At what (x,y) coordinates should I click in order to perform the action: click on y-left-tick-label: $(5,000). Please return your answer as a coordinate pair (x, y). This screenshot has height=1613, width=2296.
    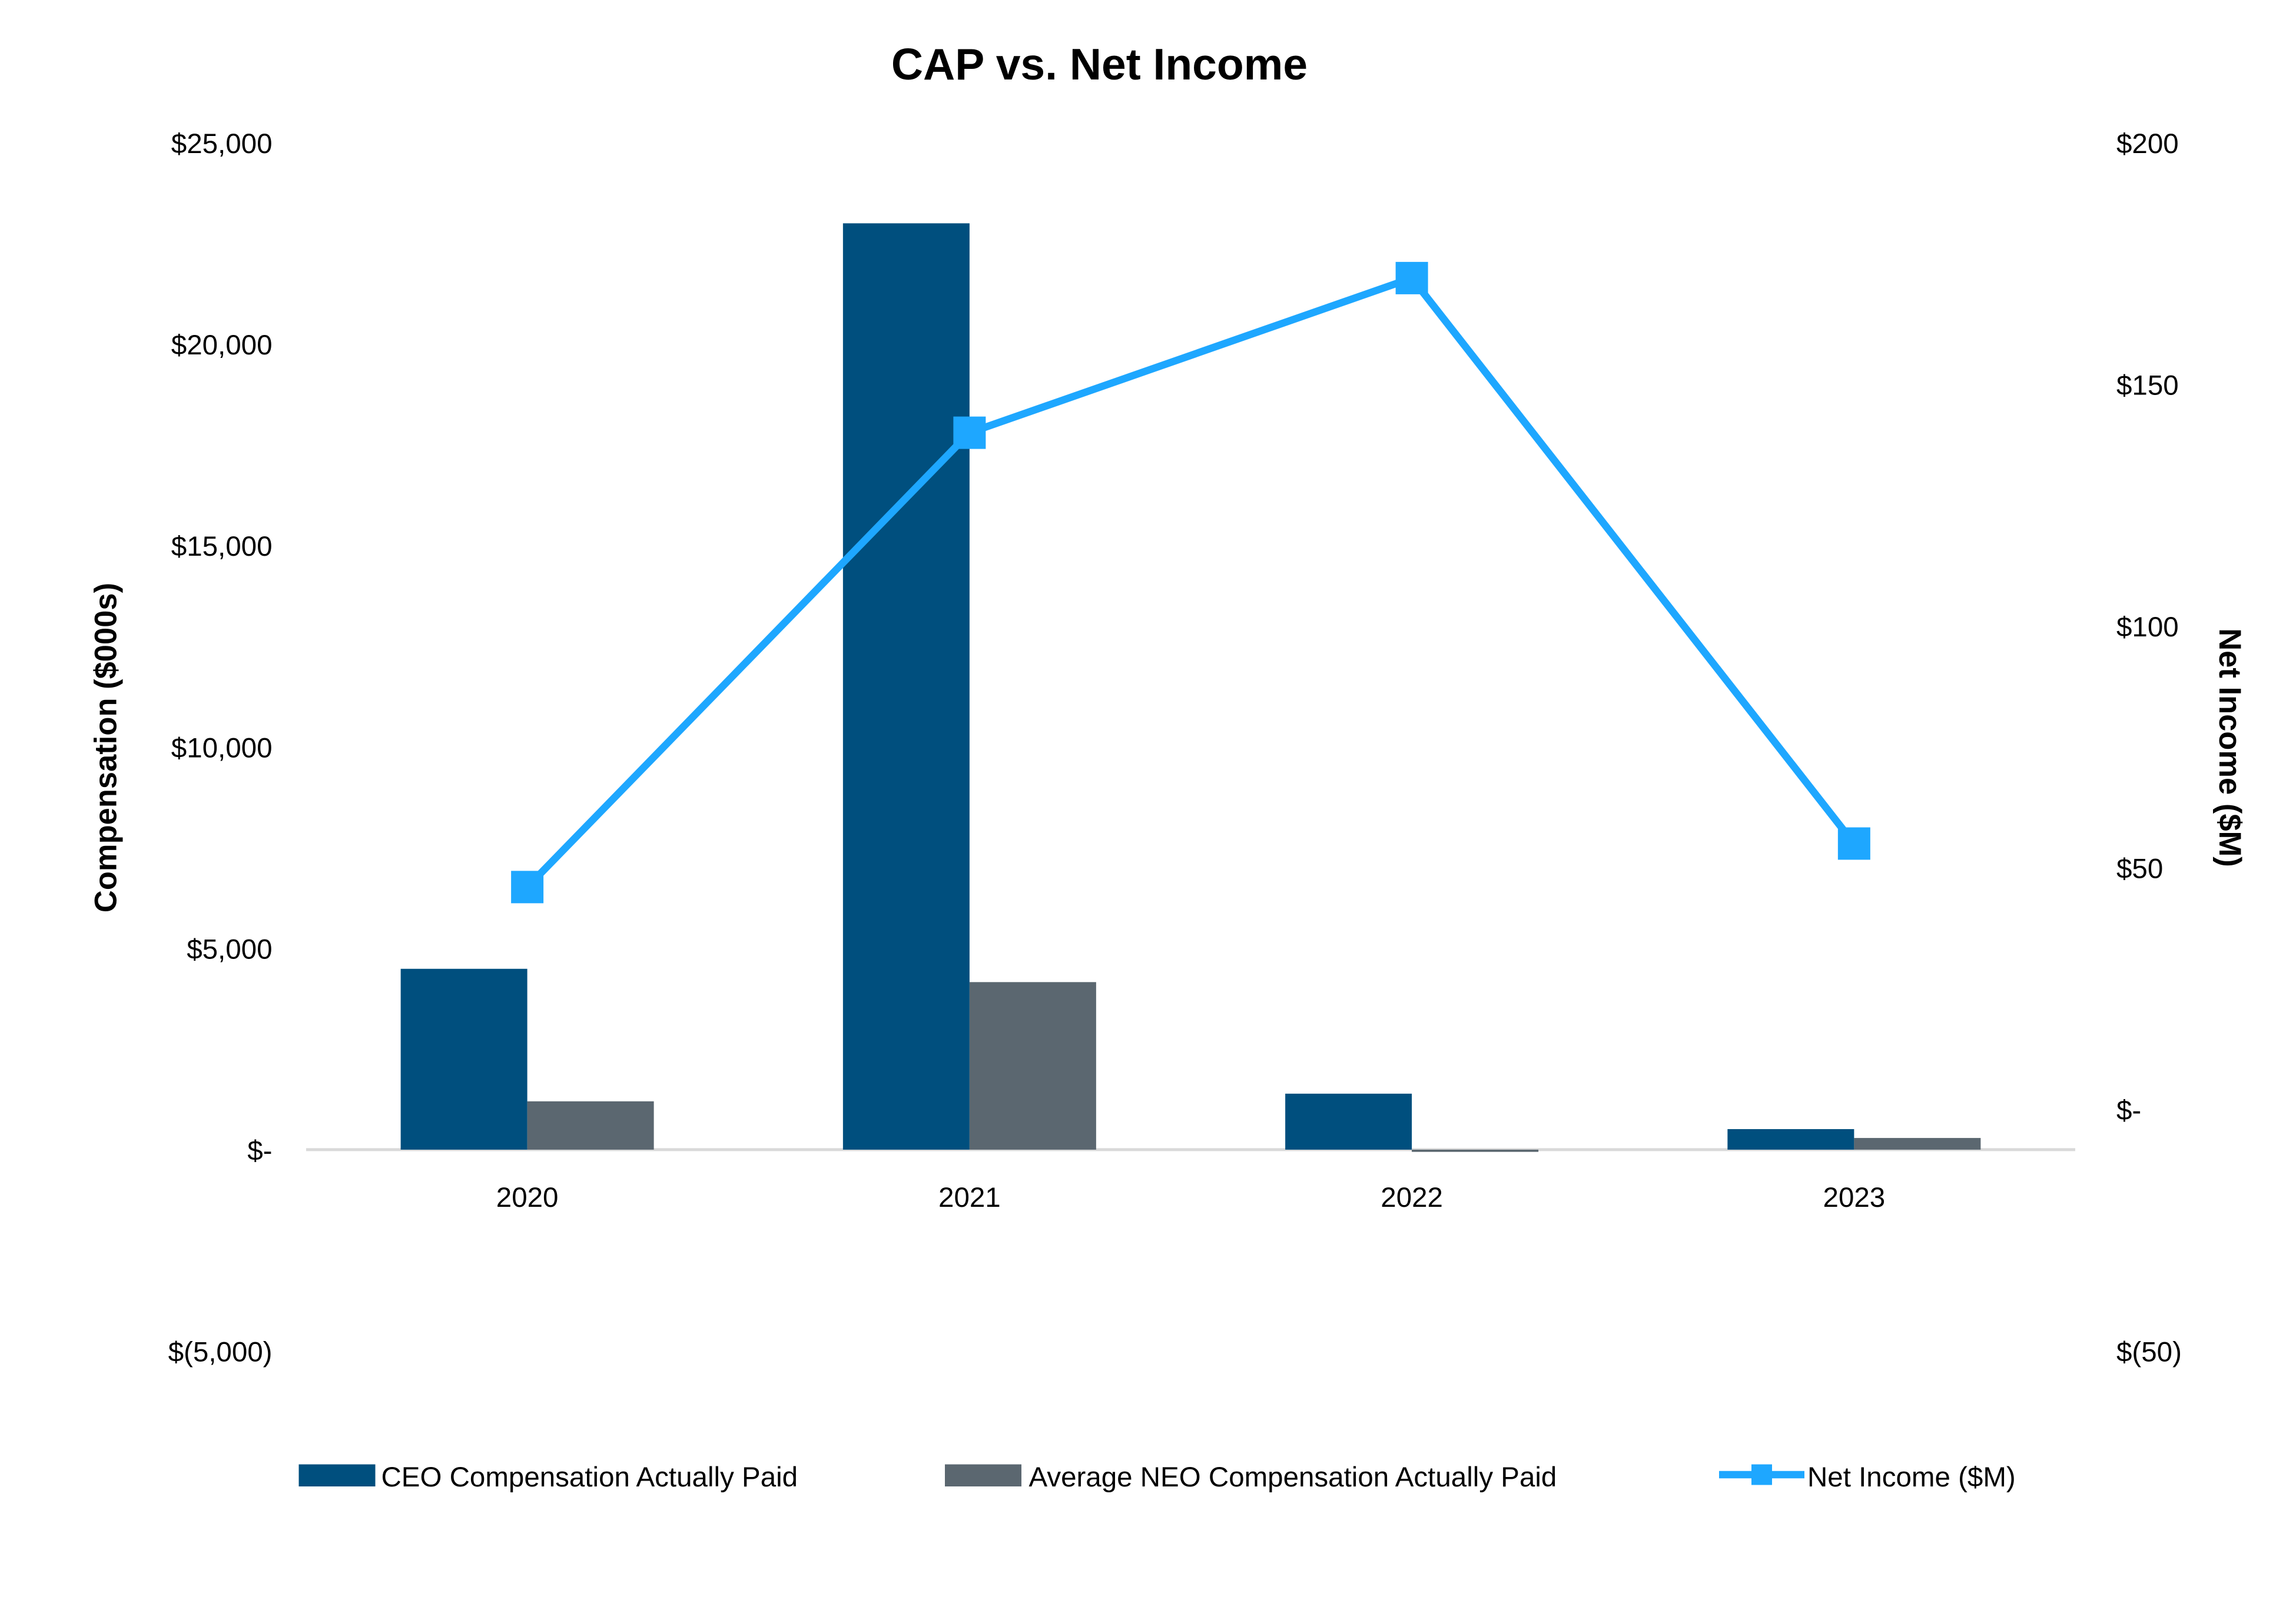
    Looking at the image, I should click on (220, 1353).